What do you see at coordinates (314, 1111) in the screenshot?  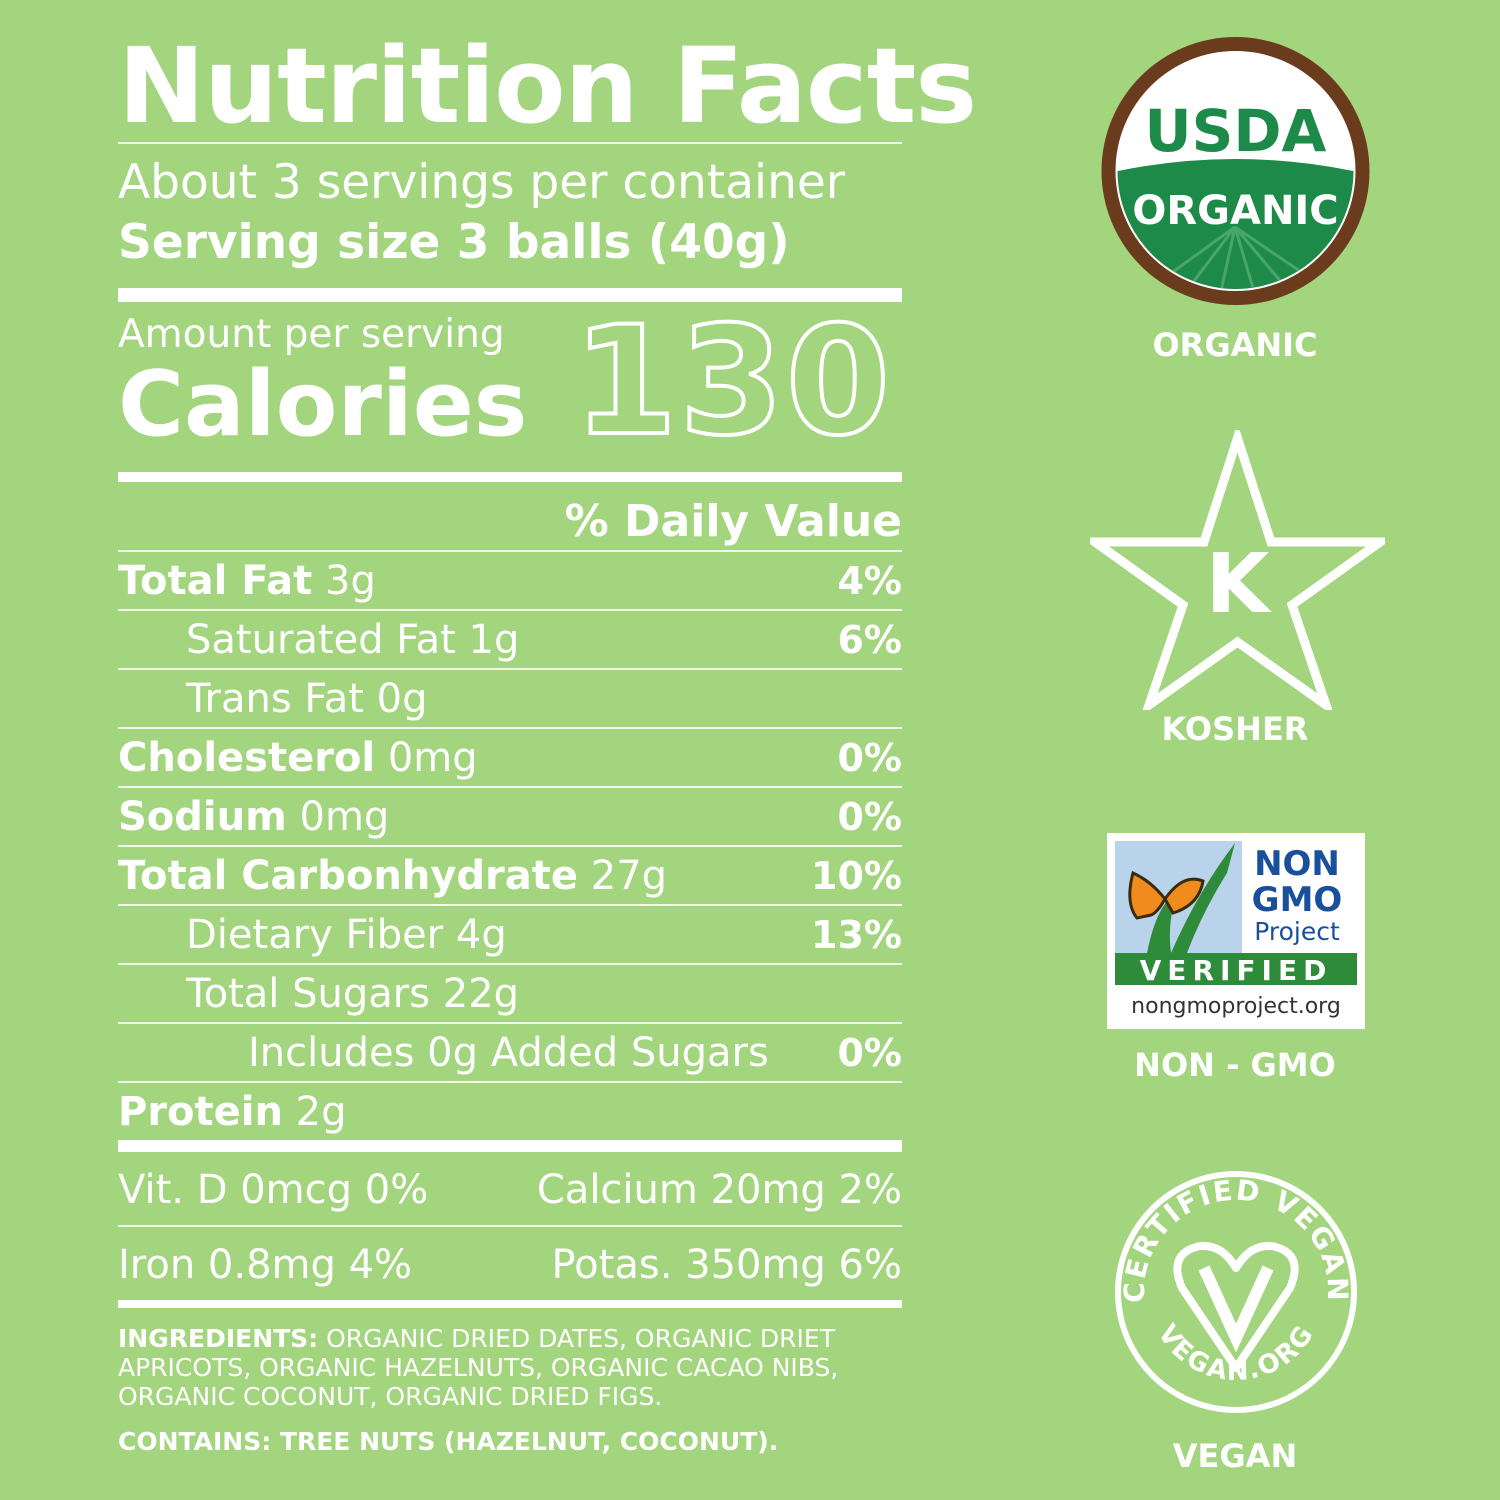 I see `nutrient-amount: 2g` at bounding box center [314, 1111].